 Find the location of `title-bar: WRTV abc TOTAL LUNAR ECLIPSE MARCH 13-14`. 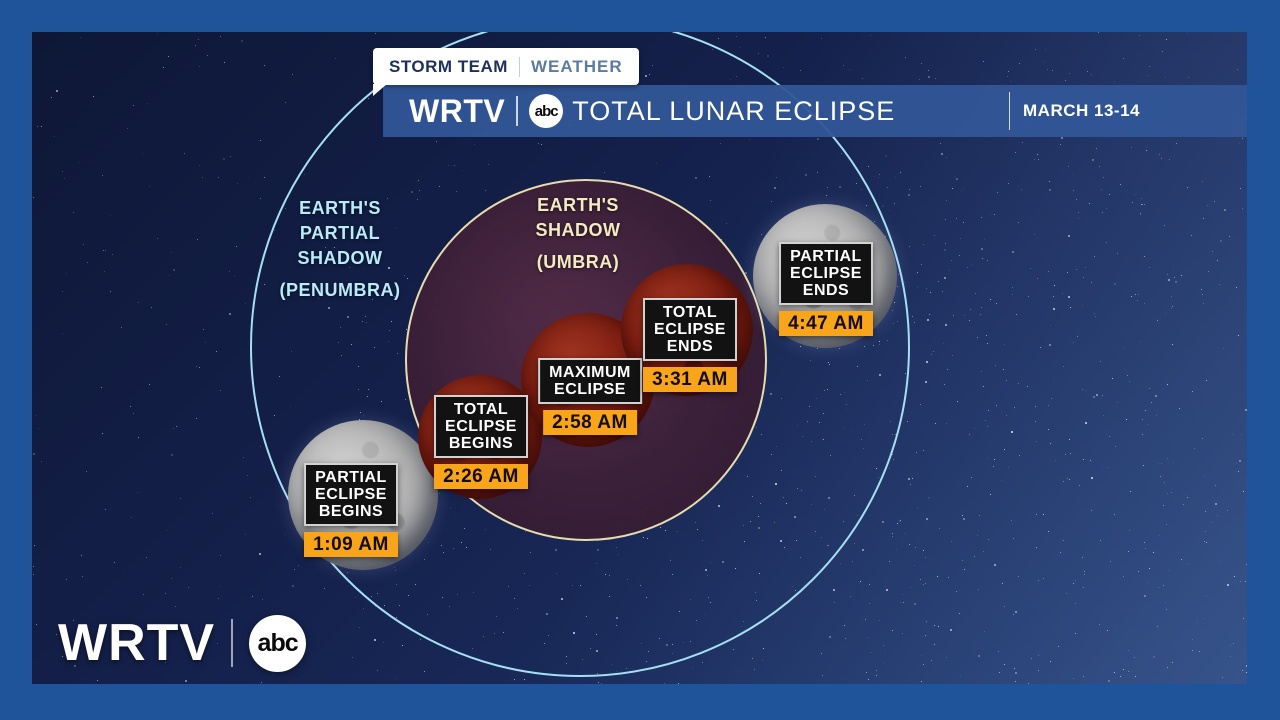

title-bar: WRTV abc TOTAL LUNAR ECLIPSE MARCH 13-14 is located at coordinates (815, 111).